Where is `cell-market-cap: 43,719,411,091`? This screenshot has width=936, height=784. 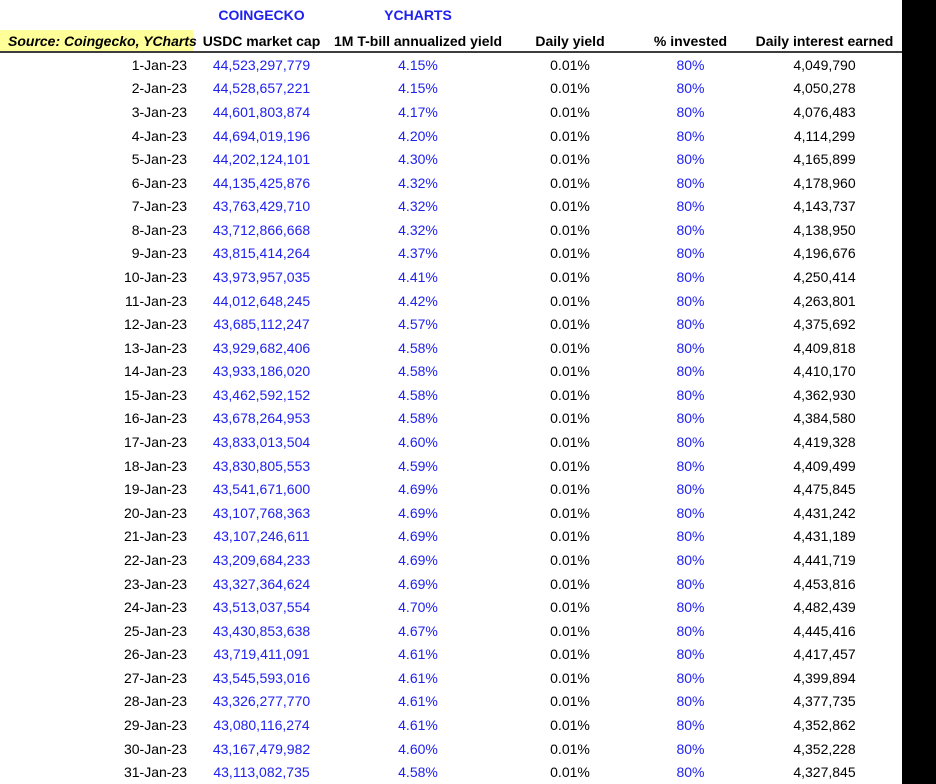
cell-market-cap: 43,719,411,091 is located at coordinates (261, 654).